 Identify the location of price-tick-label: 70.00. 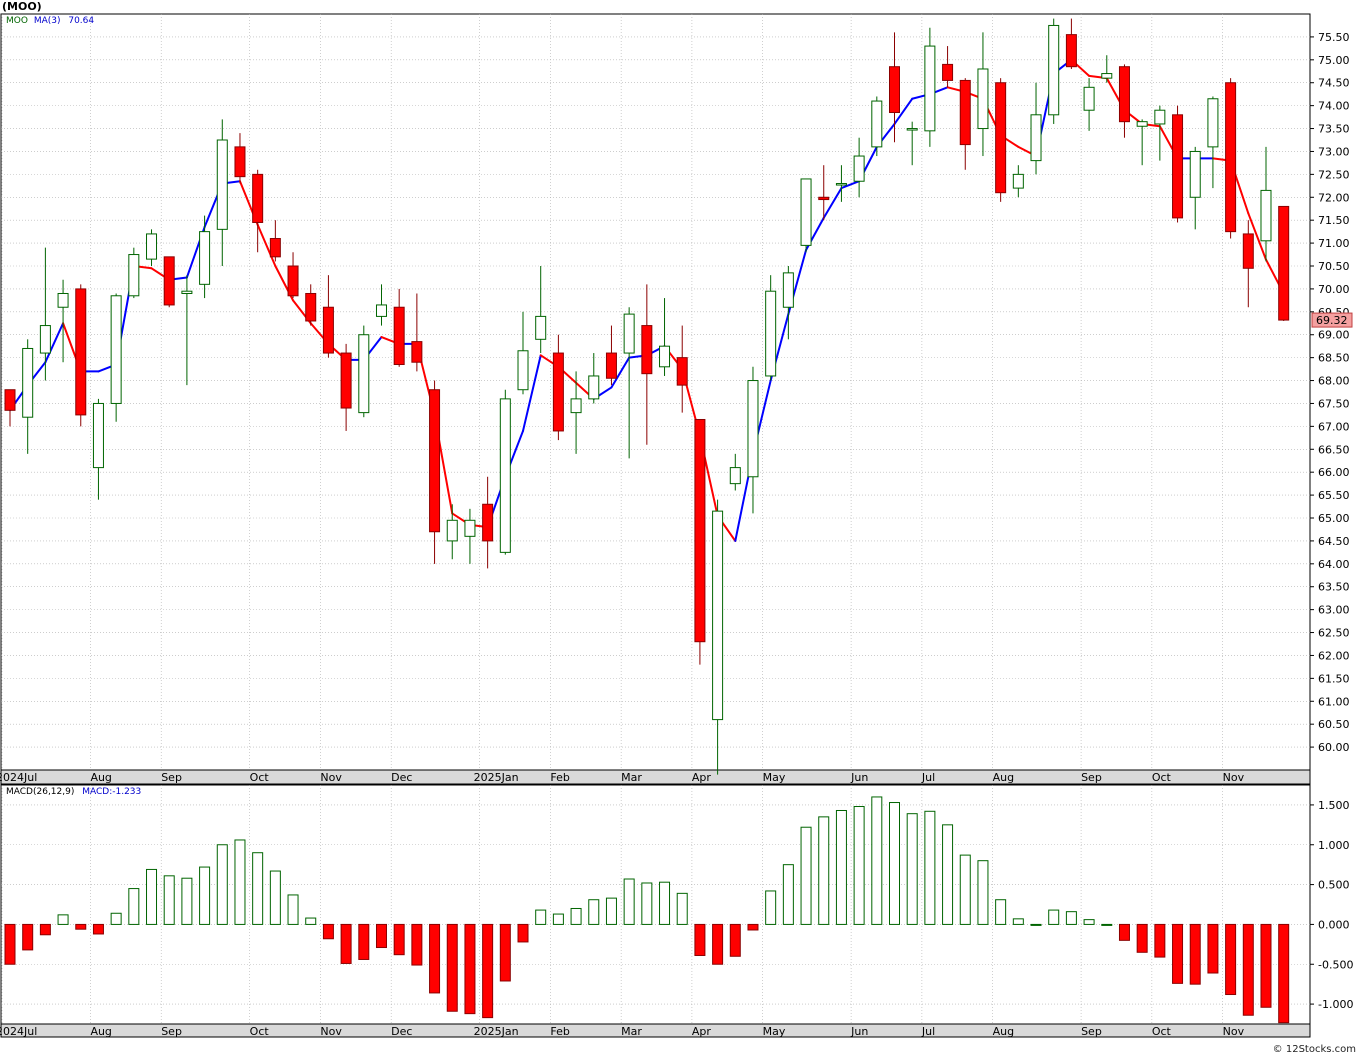
(1334, 289).